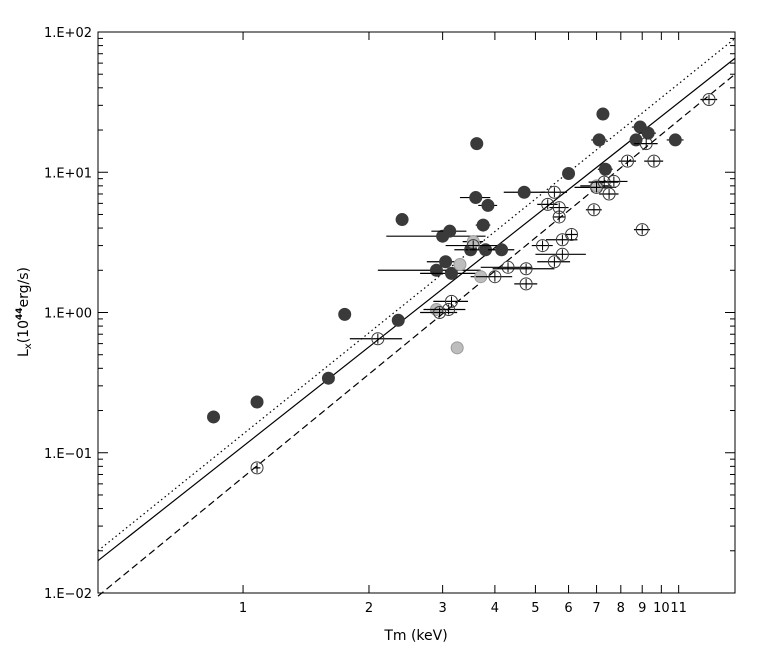  I want to click on y-axis-label-paren: (10, so click(24, 331).